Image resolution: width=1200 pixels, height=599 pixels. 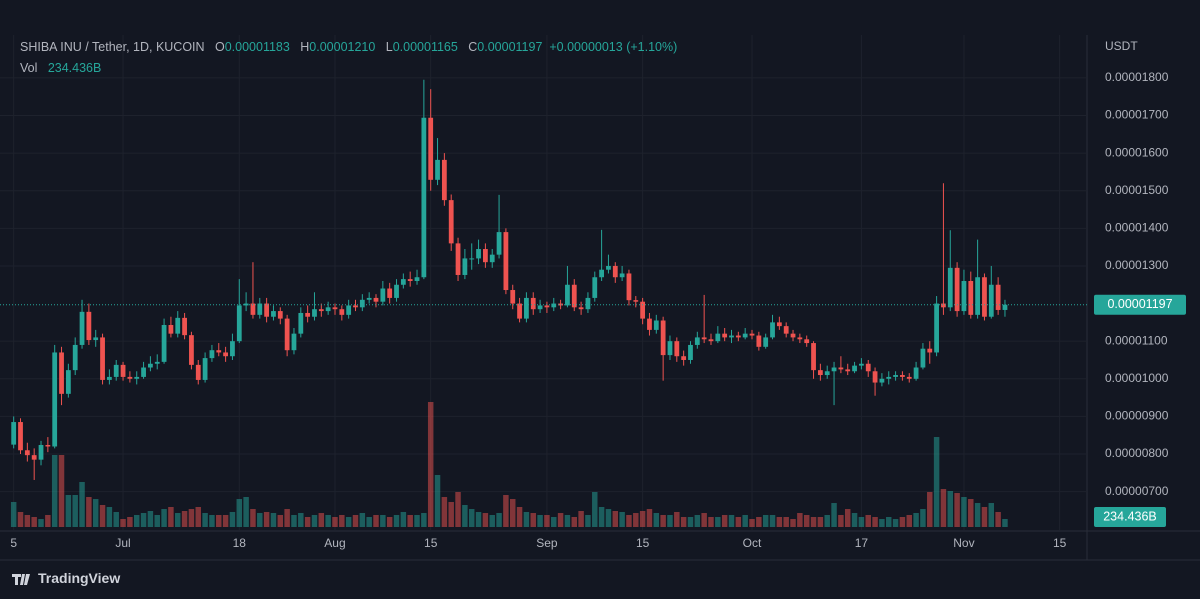 I want to click on y-tick-label: 0.00001100, so click(x=1136, y=340).